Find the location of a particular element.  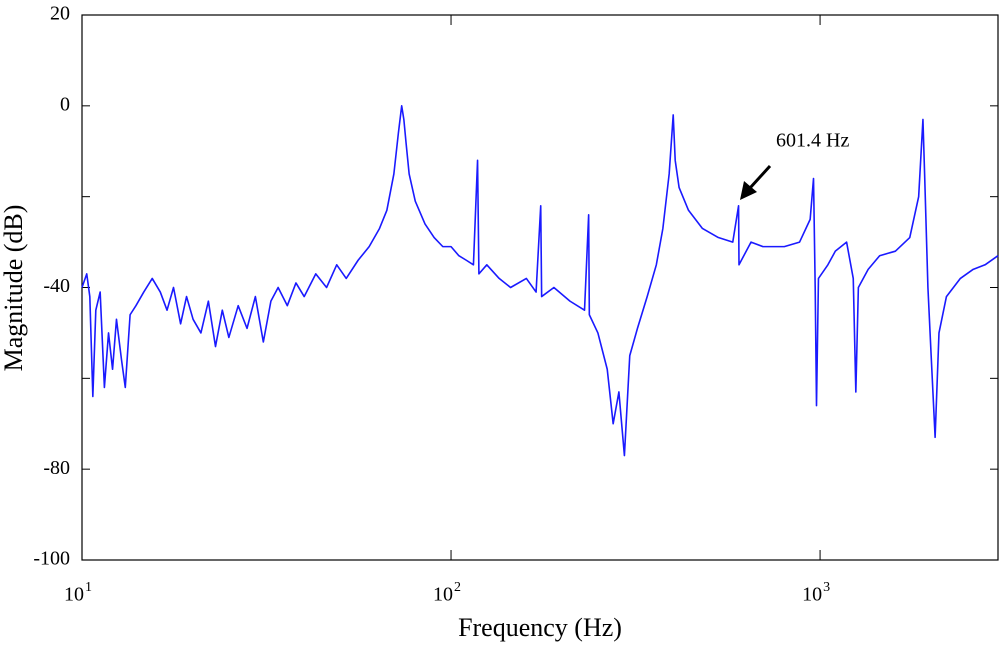

annotation: 601.4 Hz is located at coordinates (812, 141).